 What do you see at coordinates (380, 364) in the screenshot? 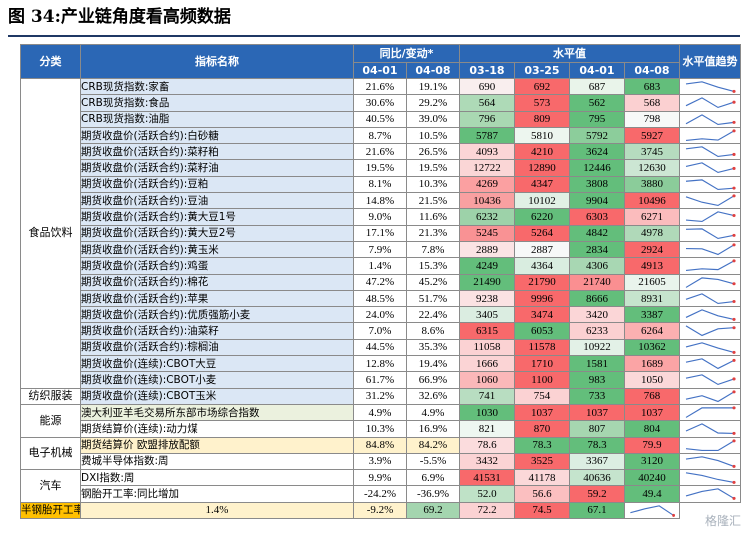
I see `yoy-value: 12.8%` at bounding box center [380, 364].